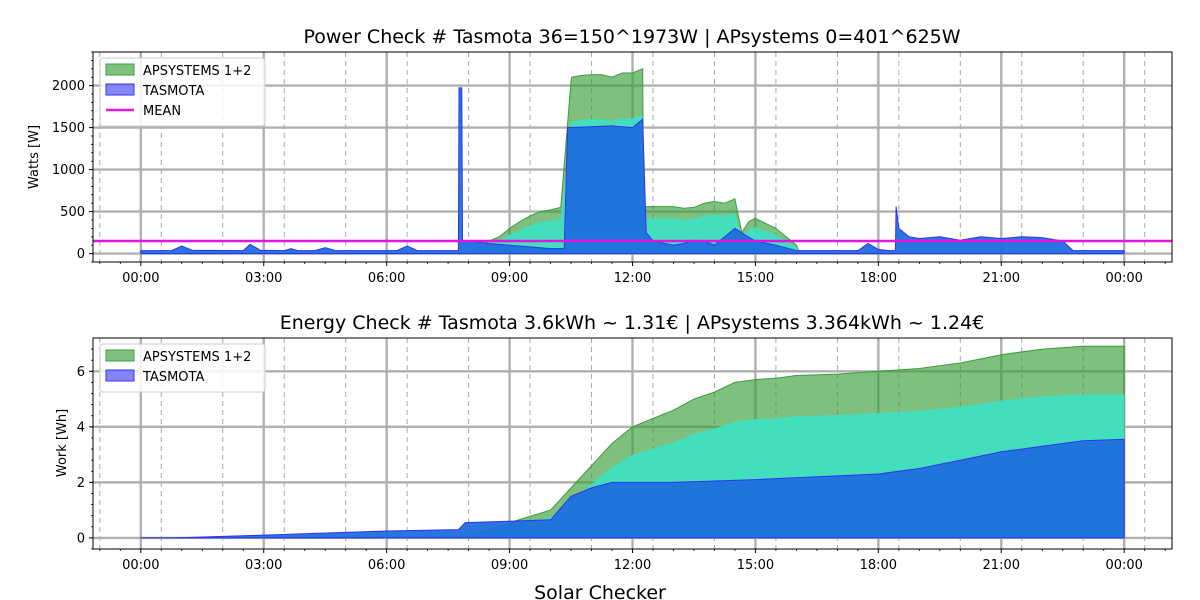 This screenshot has height=600, width=1200. Describe the element at coordinates (68, 128) in the screenshot. I see `y-tick-label: 1500` at that location.